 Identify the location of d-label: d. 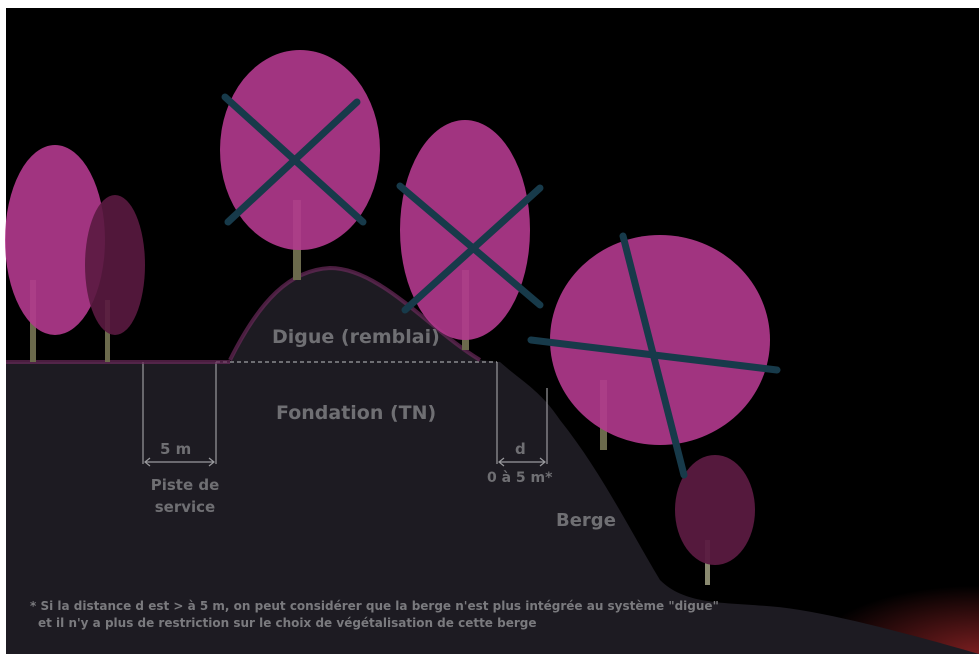
(520, 449).